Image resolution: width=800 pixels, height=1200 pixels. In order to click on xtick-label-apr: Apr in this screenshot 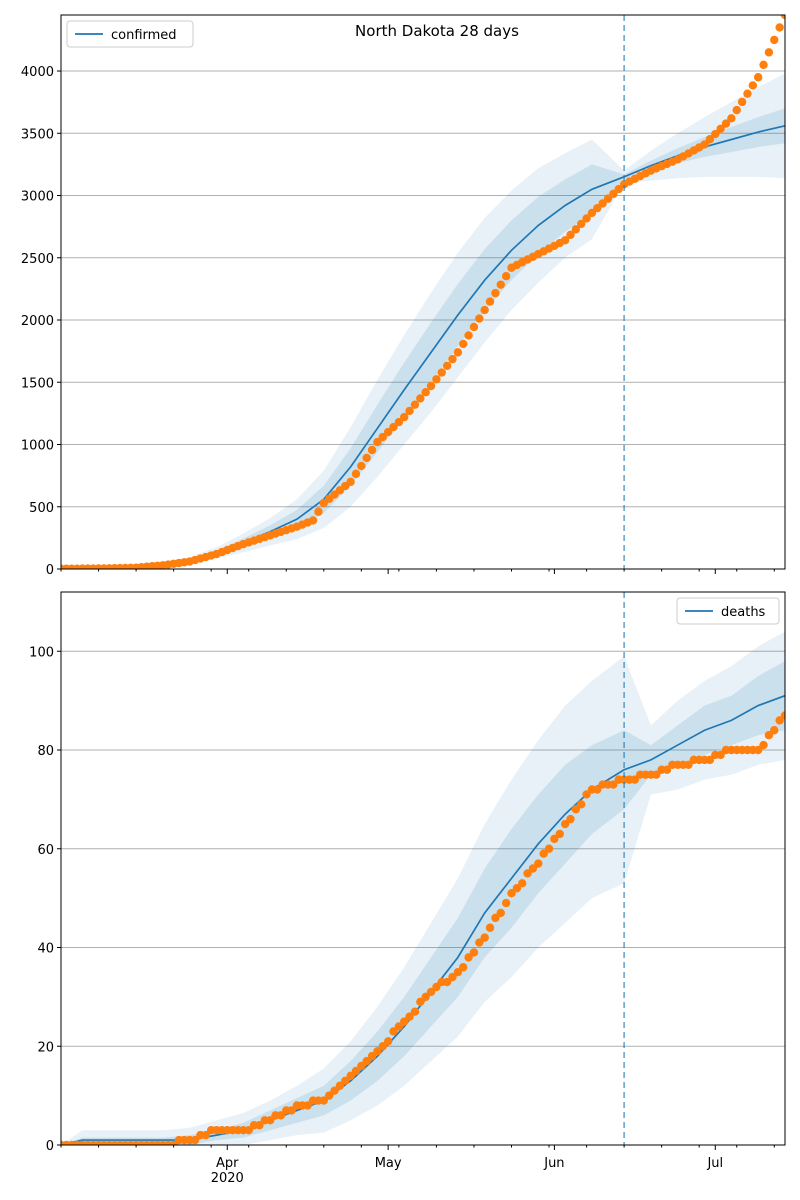, I will do `click(227, 1163)`.